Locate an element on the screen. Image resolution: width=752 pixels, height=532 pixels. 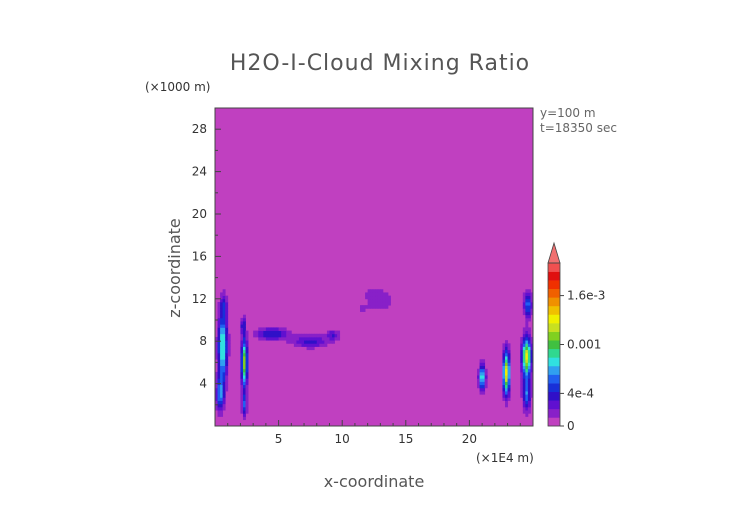
colorbar-label: 0.001 is located at coordinates (584, 345).